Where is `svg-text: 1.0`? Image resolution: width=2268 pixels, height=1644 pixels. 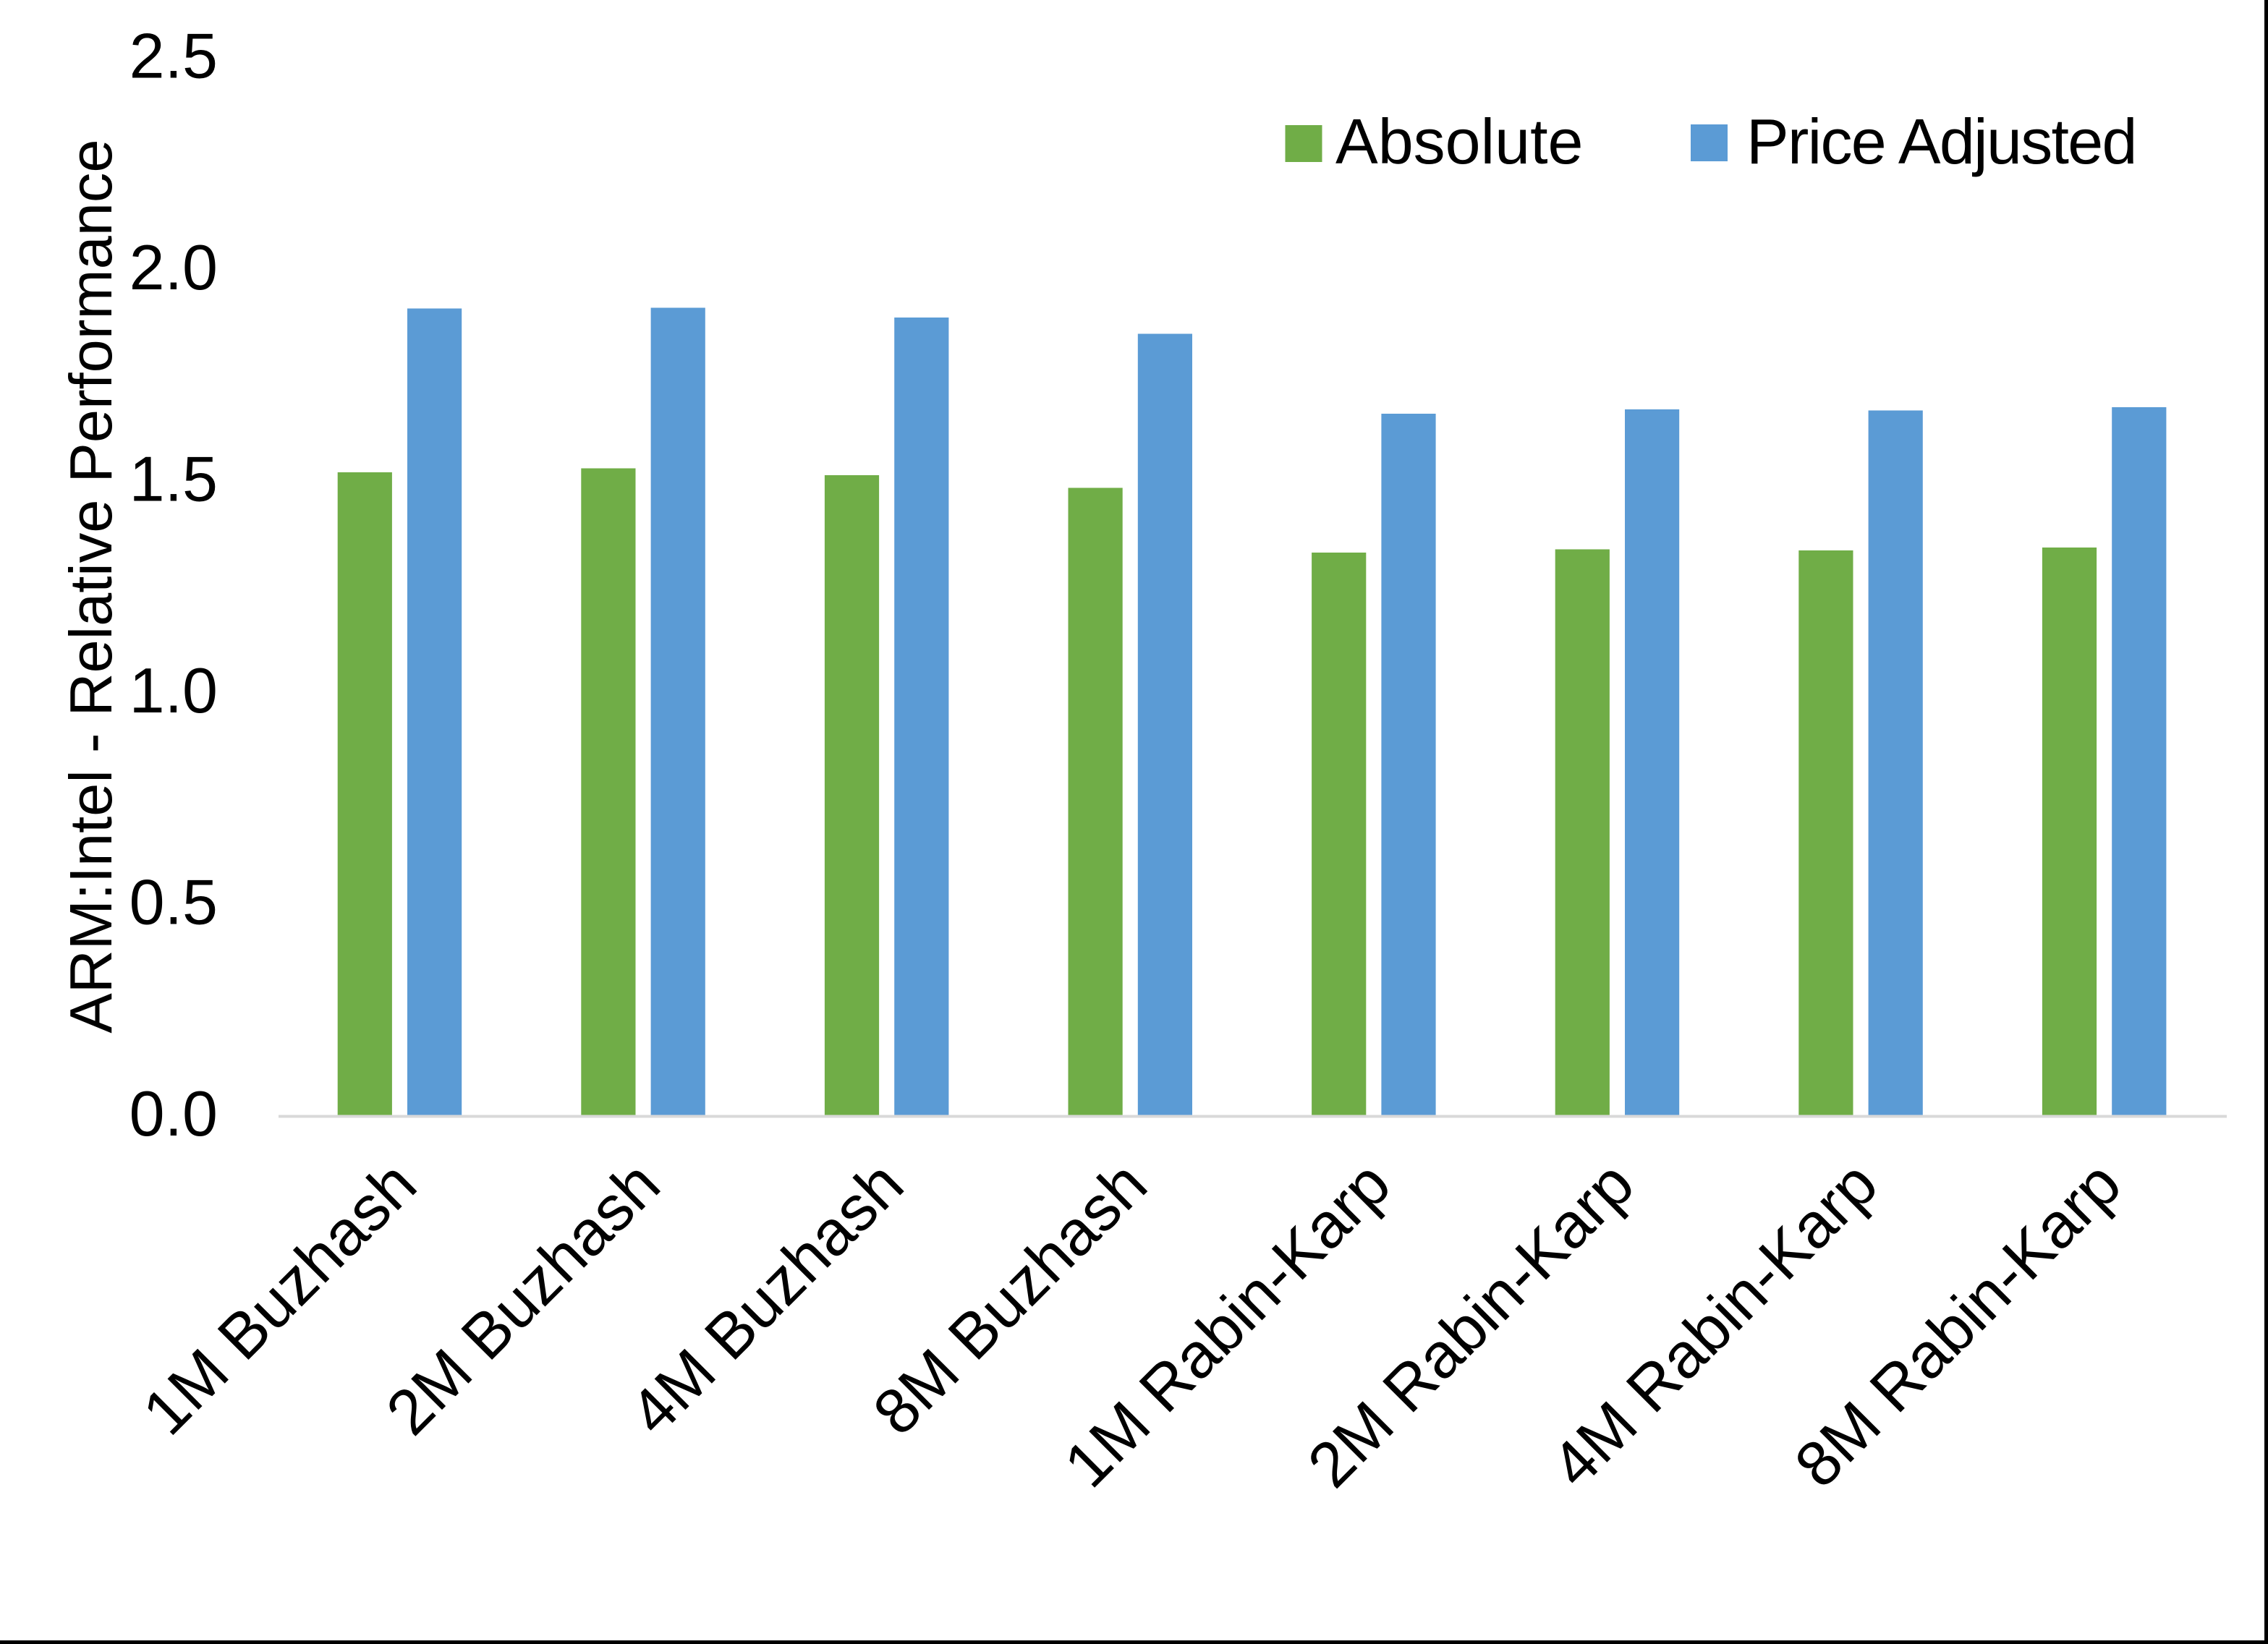
svg-text: 1.0 is located at coordinates (173, 690).